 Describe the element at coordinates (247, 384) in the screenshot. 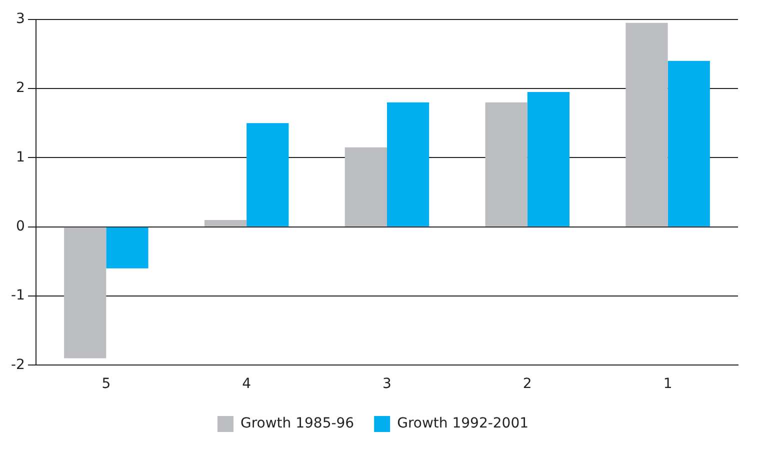

I see `x-tick-label: 4` at that location.